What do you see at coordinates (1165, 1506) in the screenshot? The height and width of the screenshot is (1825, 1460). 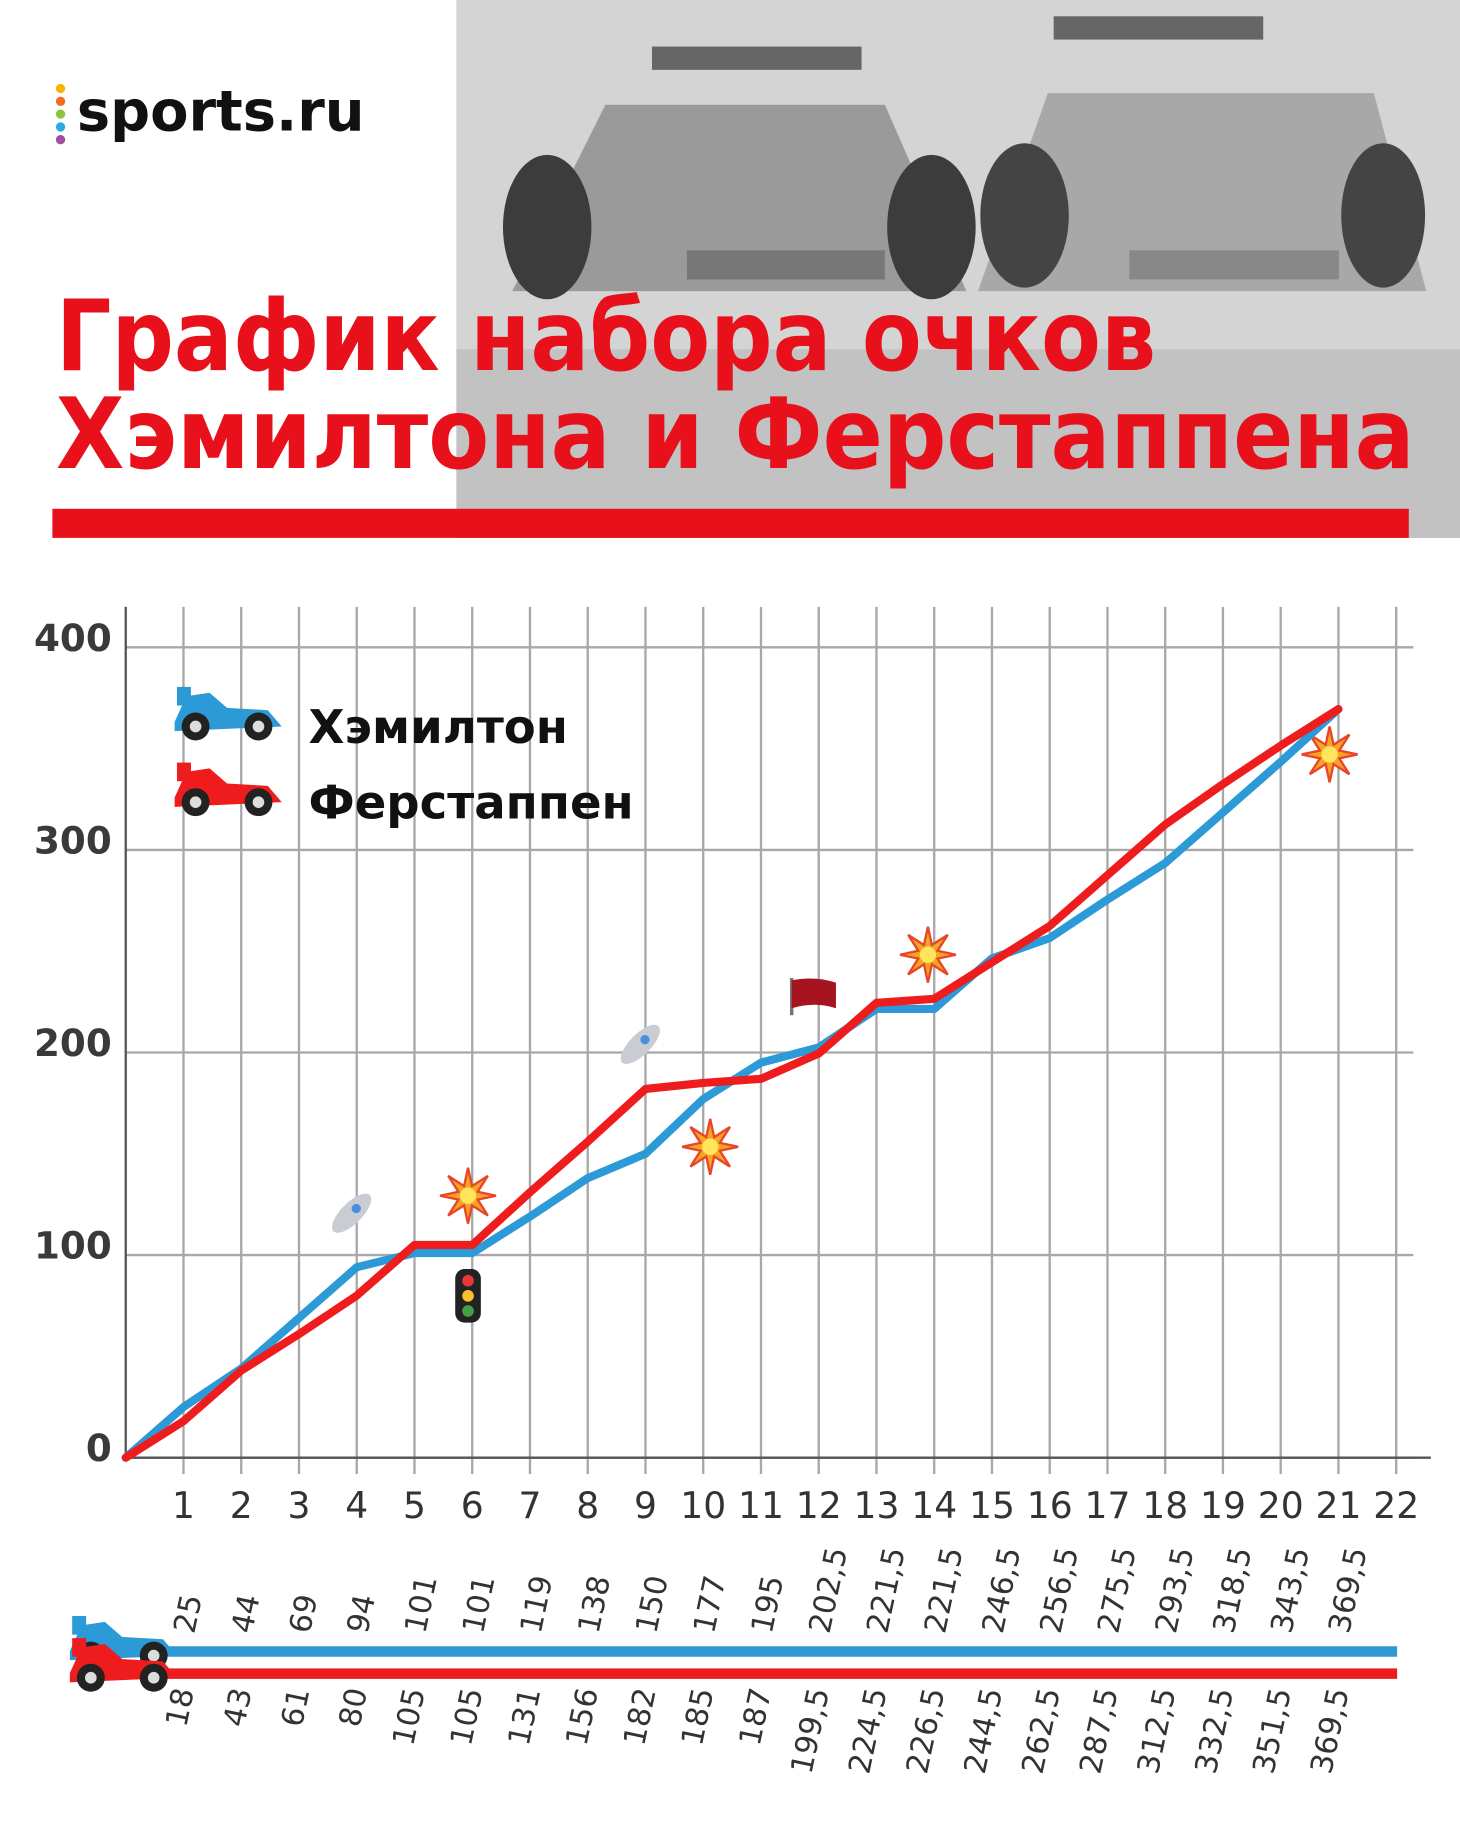 I see `x-tick-label: 18` at bounding box center [1165, 1506].